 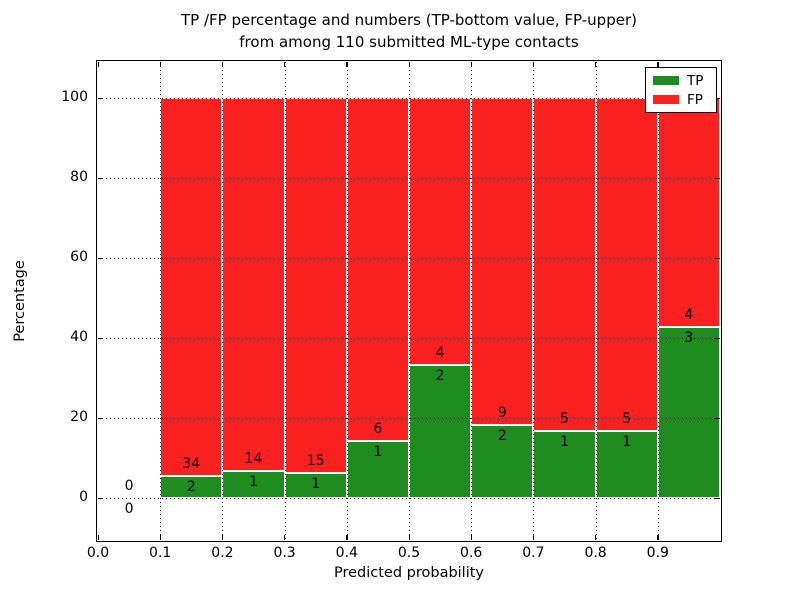 I want to click on x-tick-label: 0.4, so click(x=346, y=553).